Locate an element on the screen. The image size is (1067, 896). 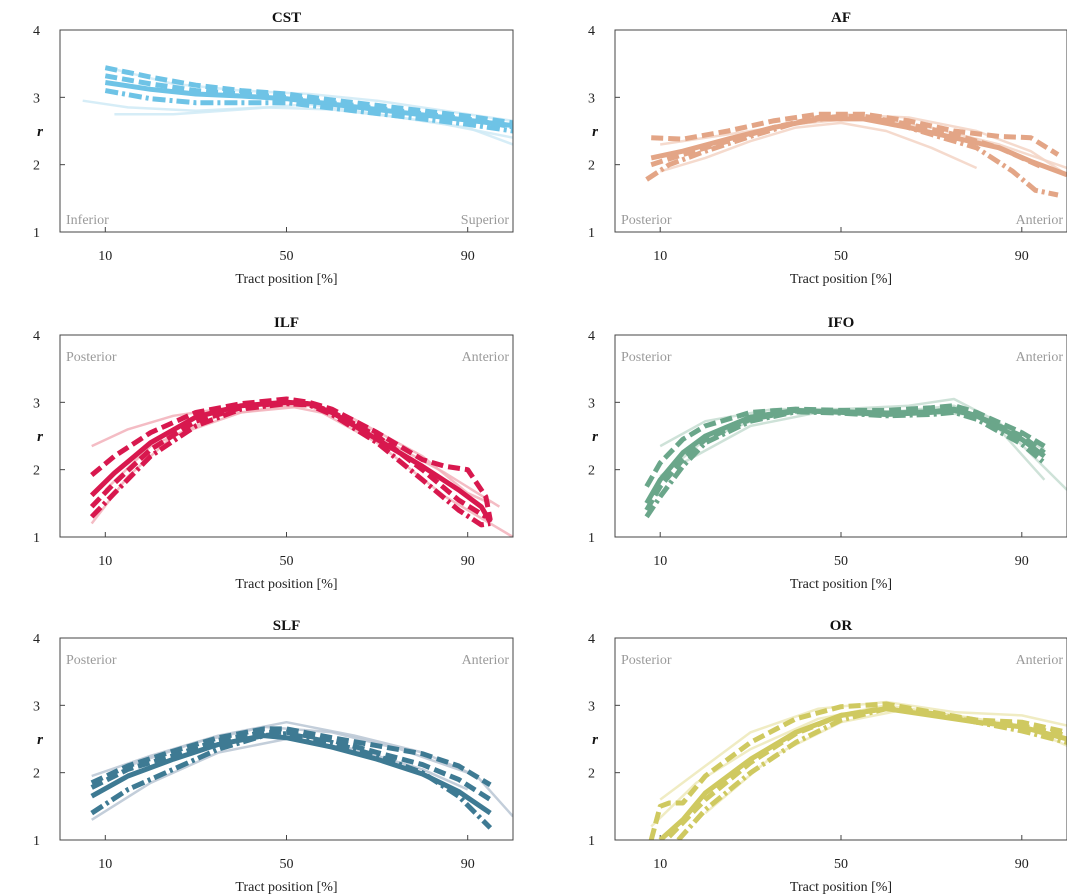
panel-title: IFO is located at coordinates (841, 323).